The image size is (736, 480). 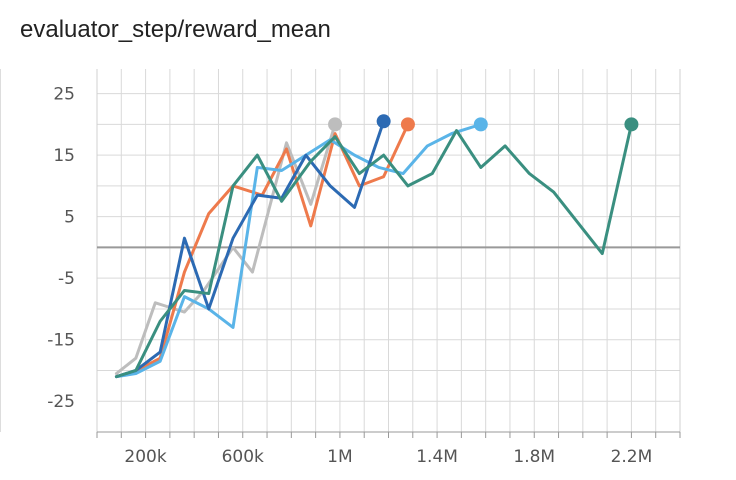 I want to click on y-tick-label: 5, so click(x=69, y=218).